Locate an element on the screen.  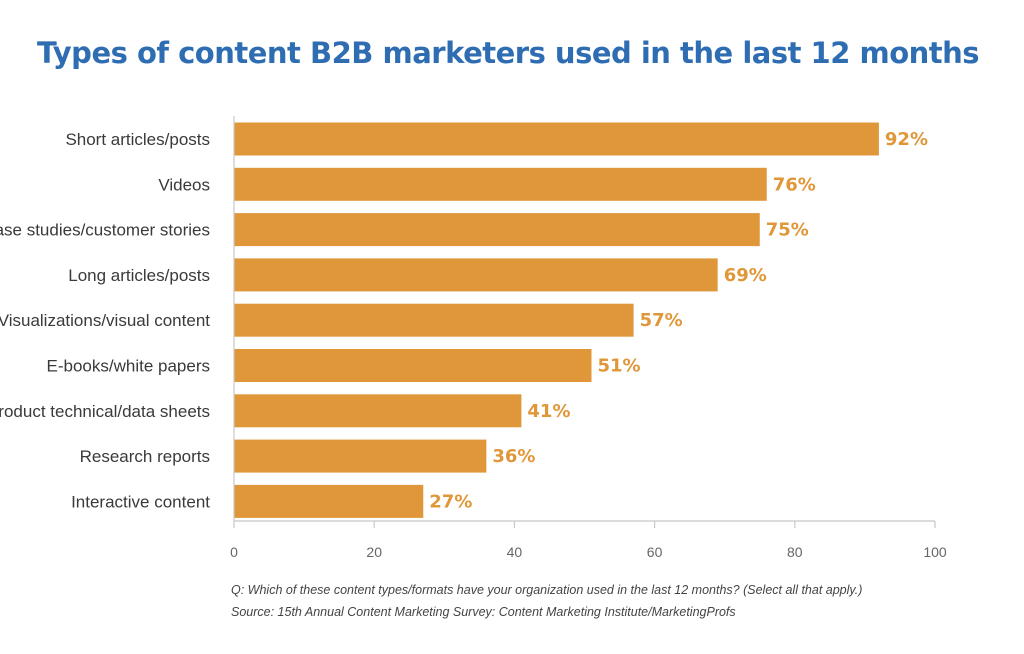
value-label: 57% is located at coordinates (661, 320).